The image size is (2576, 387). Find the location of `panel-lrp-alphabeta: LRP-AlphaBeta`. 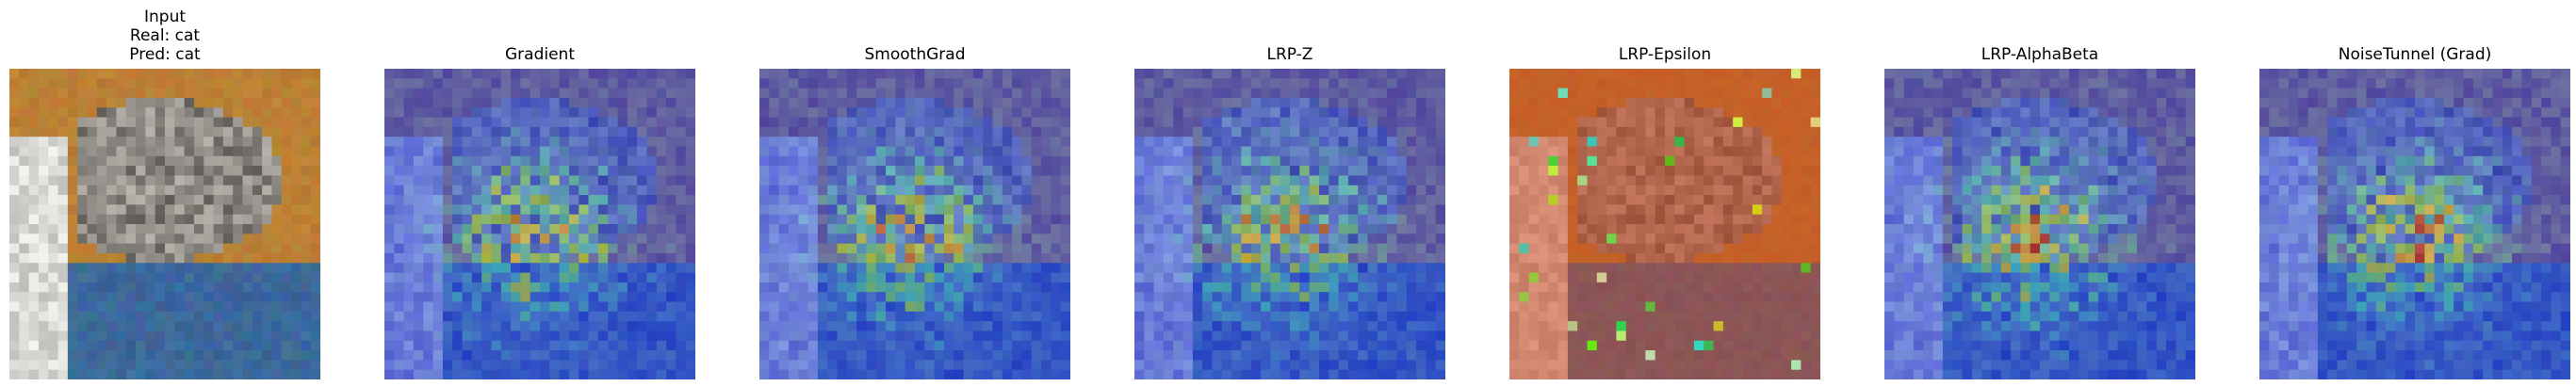

panel-lrp-alphabeta: LRP-AlphaBeta is located at coordinates (2039, 194).